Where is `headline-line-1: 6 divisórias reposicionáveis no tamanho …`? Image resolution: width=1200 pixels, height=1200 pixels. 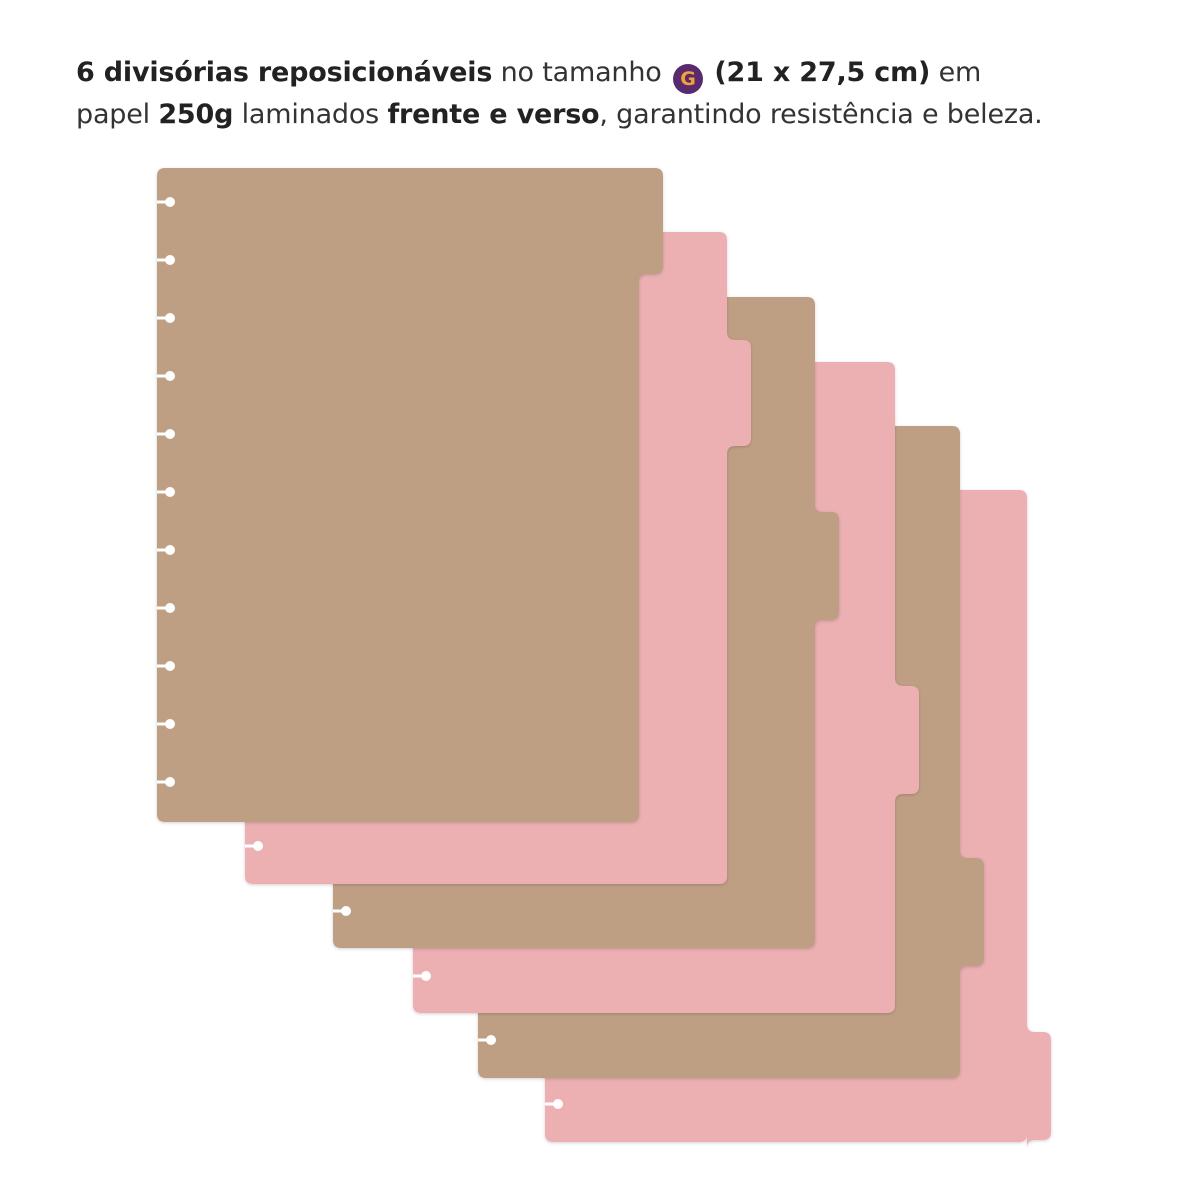 headline-line-1: 6 divisórias reposicionáveis no tamanho … is located at coordinates (631, 73).